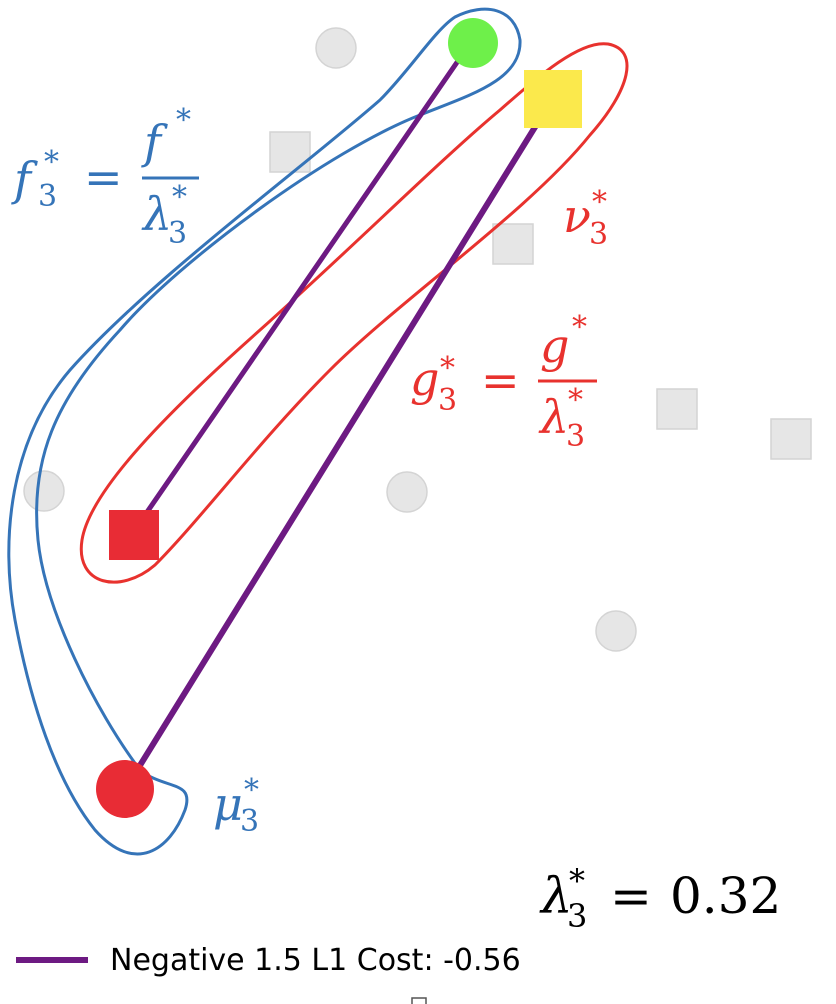  I want to click on f-numerator-sup: *, so click(183, 120).